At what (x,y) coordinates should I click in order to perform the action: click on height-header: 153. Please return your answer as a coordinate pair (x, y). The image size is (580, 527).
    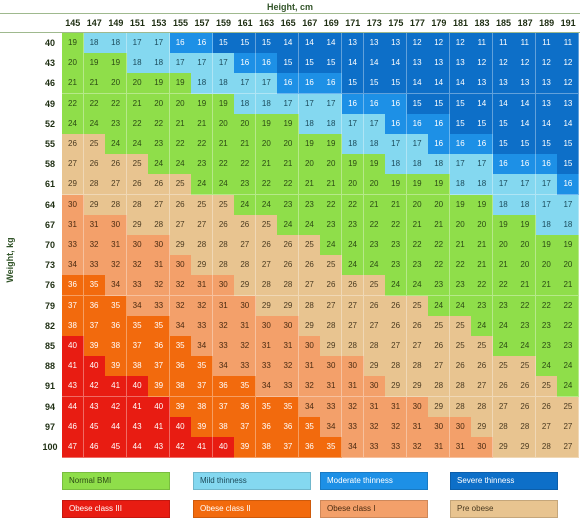
    Looking at the image, I should click on (159, 23).